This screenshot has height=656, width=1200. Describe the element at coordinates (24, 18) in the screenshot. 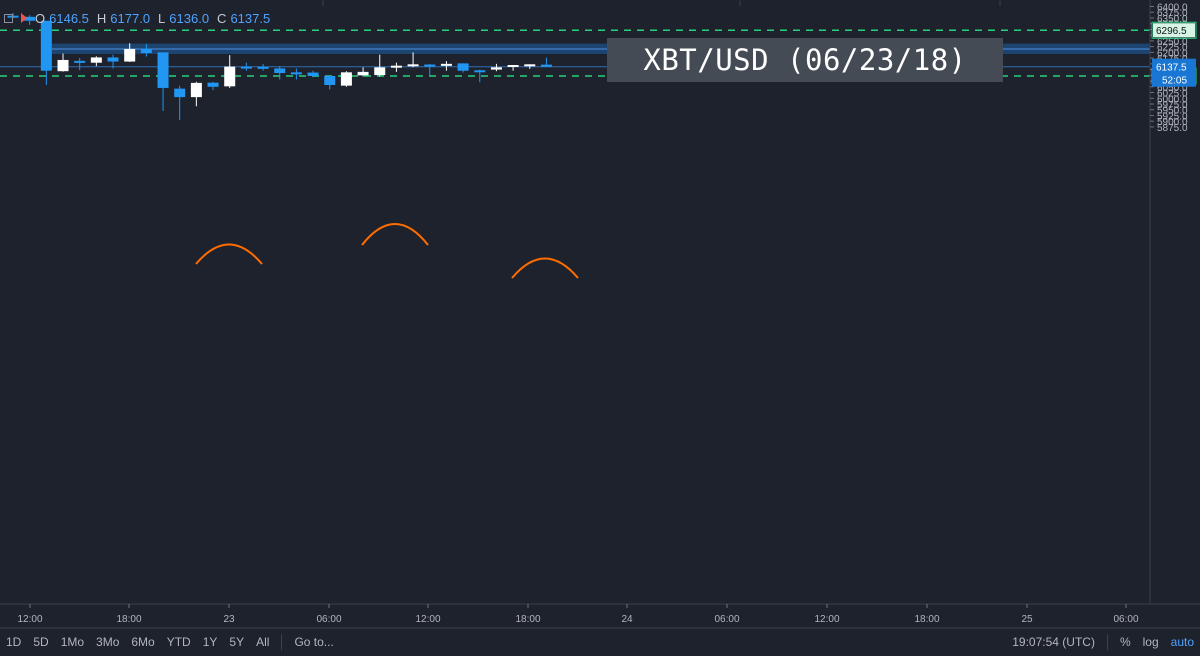

I see `flag-icon` at that location.